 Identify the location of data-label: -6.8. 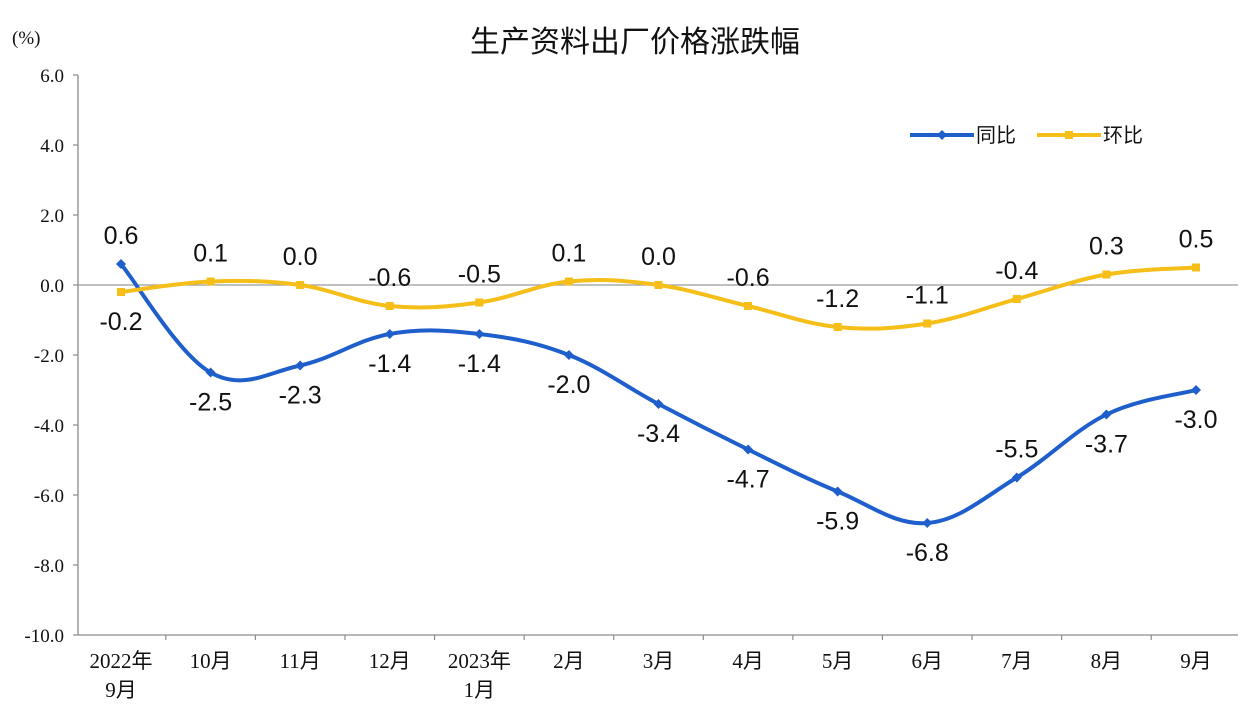
(927, 553).